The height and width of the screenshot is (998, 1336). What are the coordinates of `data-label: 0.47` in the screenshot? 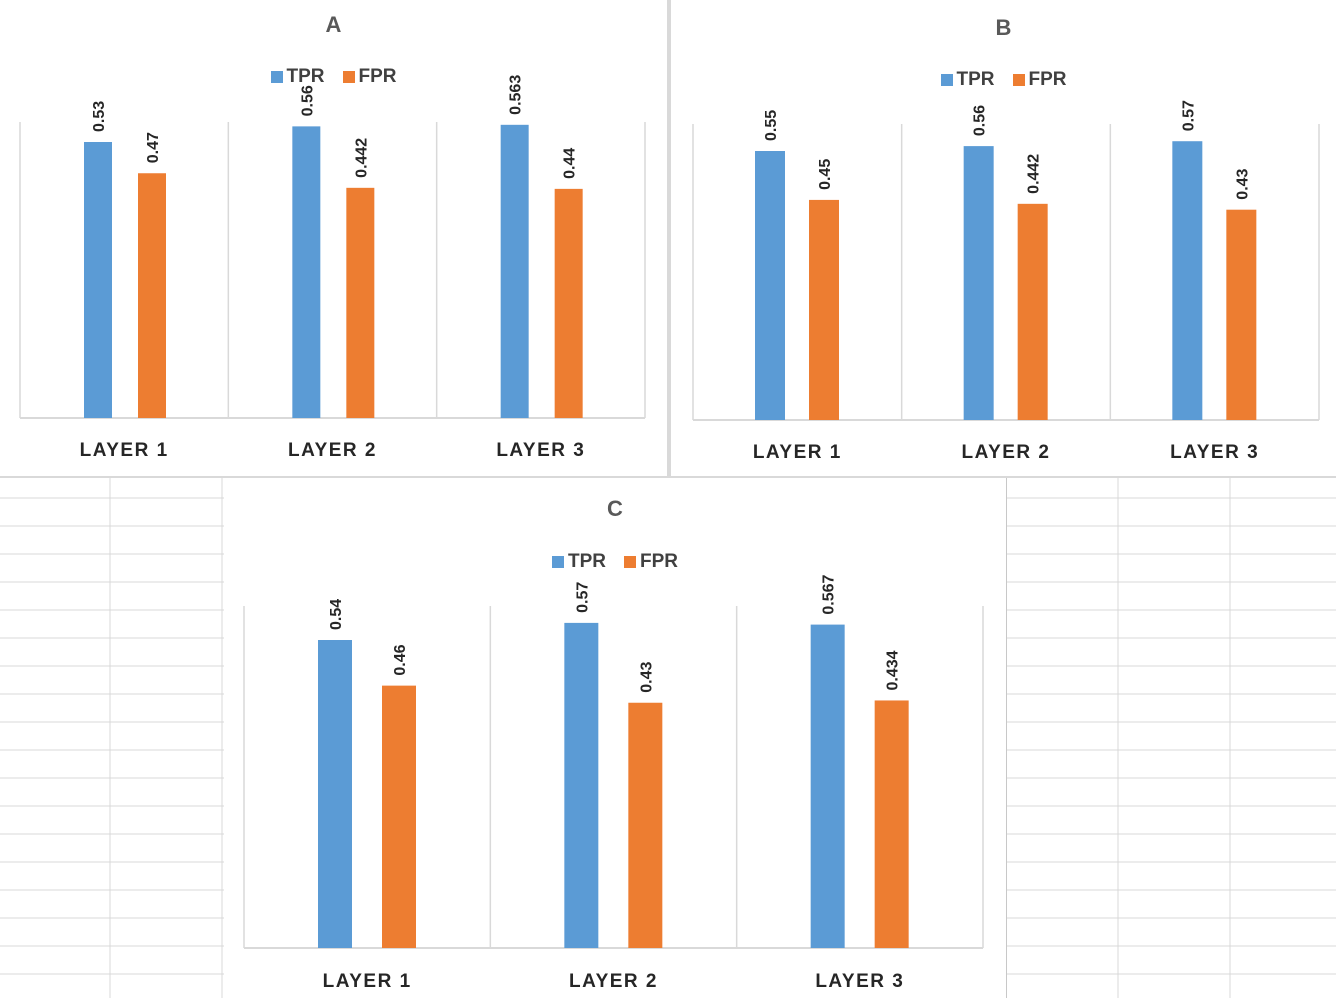 It's located at (153, 147).